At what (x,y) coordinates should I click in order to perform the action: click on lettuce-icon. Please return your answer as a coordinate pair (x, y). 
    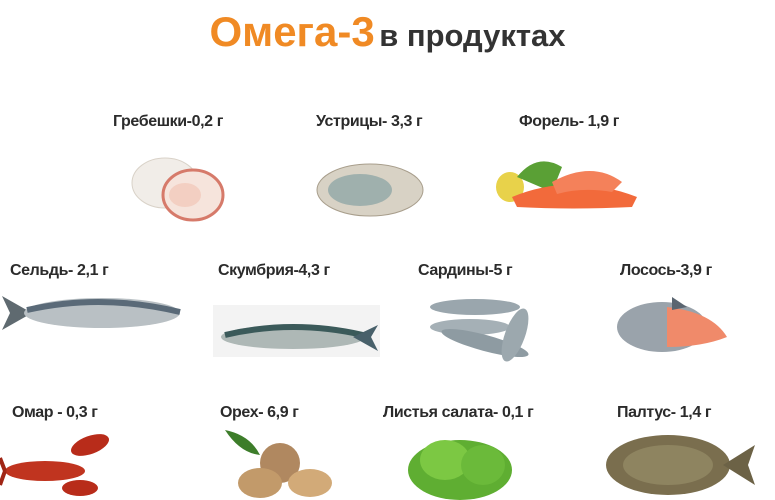
    Looking at the image, I should click on (460, 470).